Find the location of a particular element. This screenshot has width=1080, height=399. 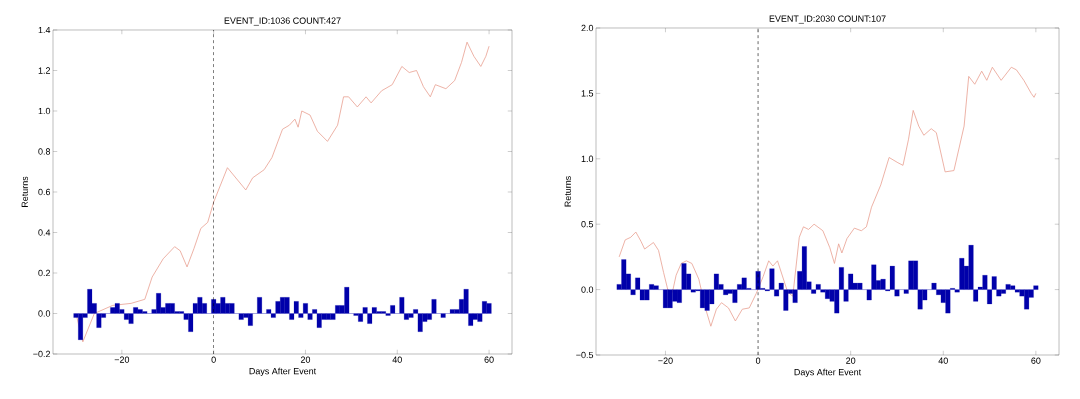

y-tick-label: 0.5 is located at coordinates (587, 224).